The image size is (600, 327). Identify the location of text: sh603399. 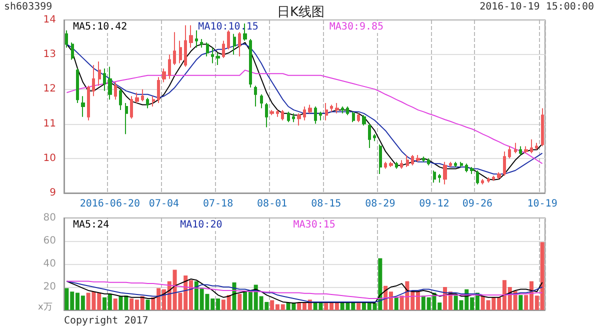
(28, 7).